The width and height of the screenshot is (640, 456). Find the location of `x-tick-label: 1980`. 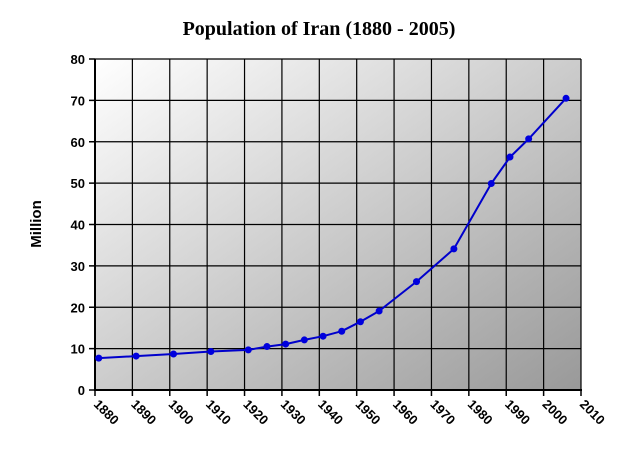

x-tick-label: 1980 is located at coordinates (480, 412).